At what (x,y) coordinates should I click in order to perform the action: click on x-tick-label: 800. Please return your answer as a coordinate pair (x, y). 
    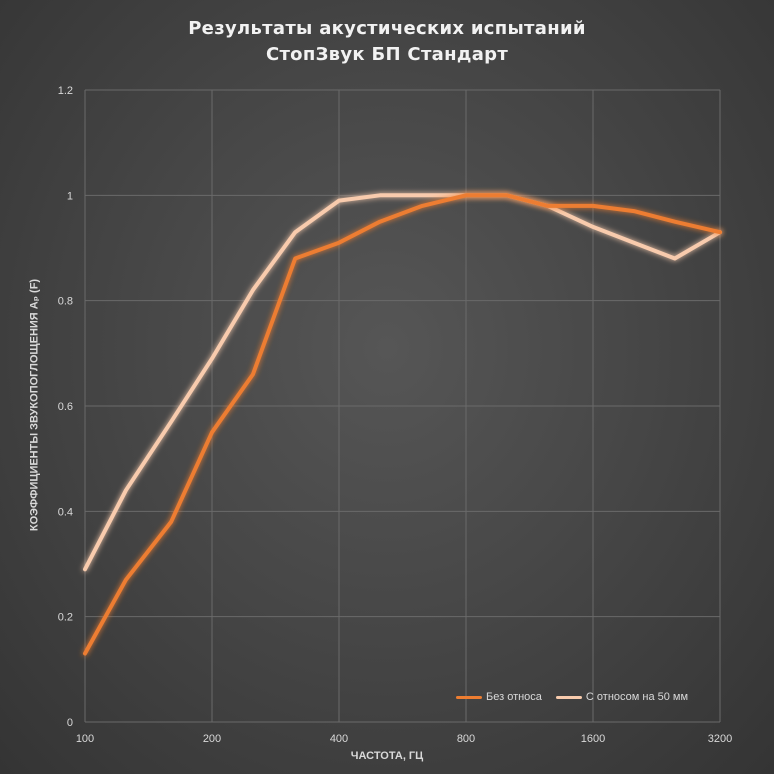
    Looking at the image, I should click on (466, 739).